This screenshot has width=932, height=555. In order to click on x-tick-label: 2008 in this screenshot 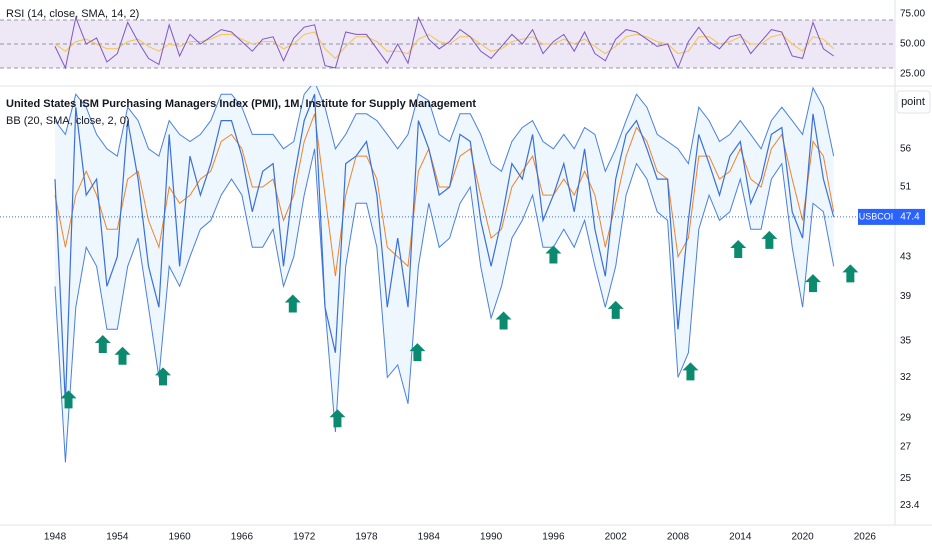, I will do `click(678, 537)`.